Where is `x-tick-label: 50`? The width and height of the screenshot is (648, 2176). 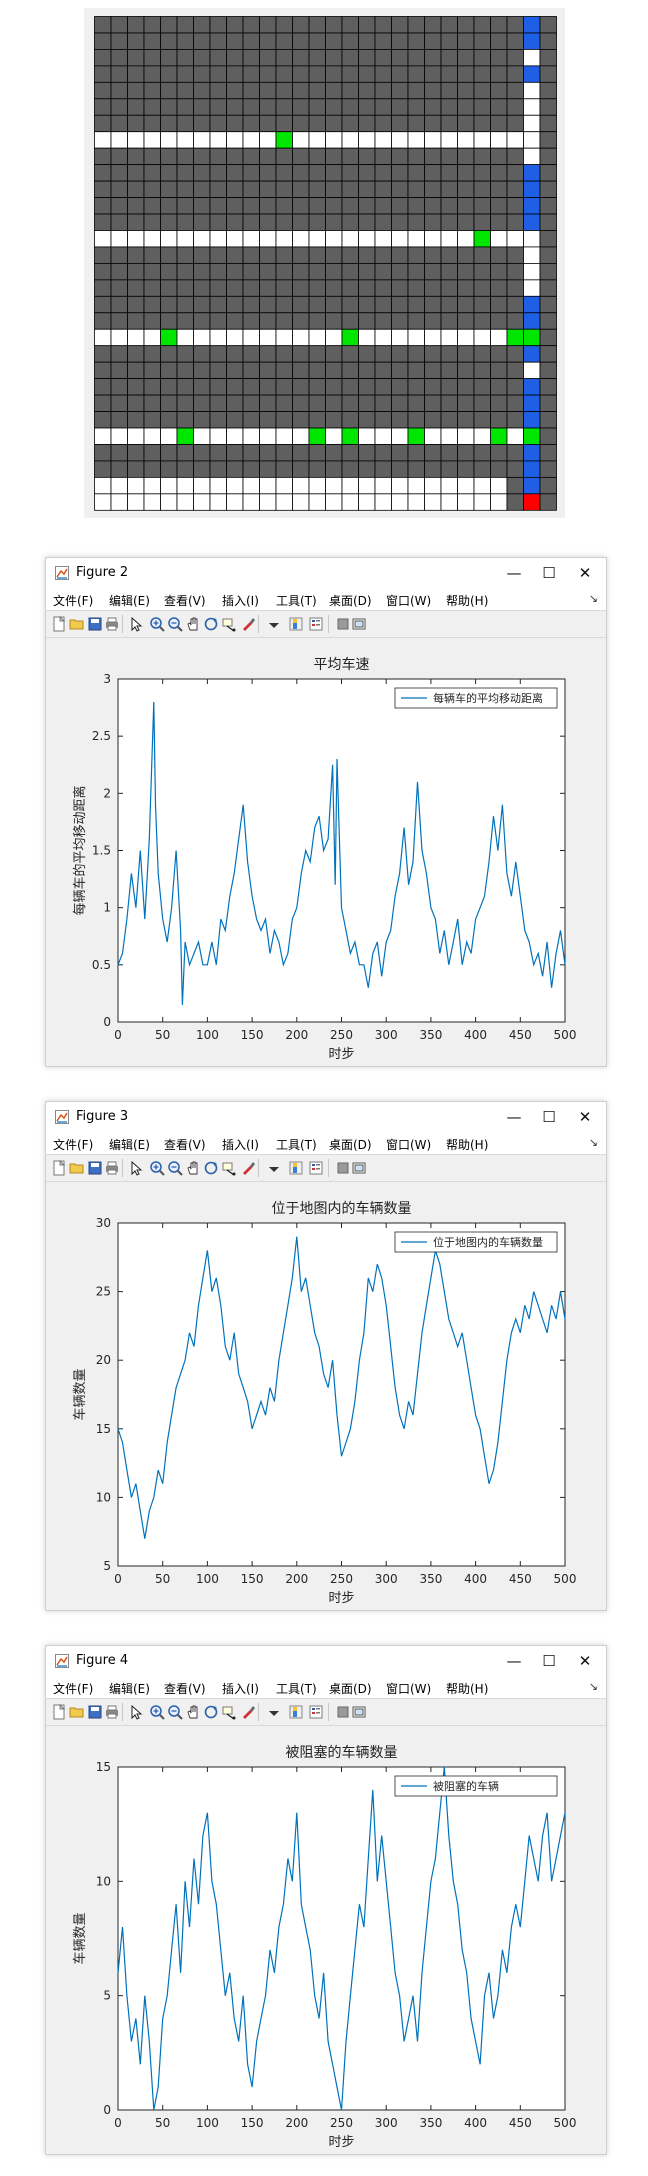 x-tick-label: 50 is located at coordinates (162, 1035).